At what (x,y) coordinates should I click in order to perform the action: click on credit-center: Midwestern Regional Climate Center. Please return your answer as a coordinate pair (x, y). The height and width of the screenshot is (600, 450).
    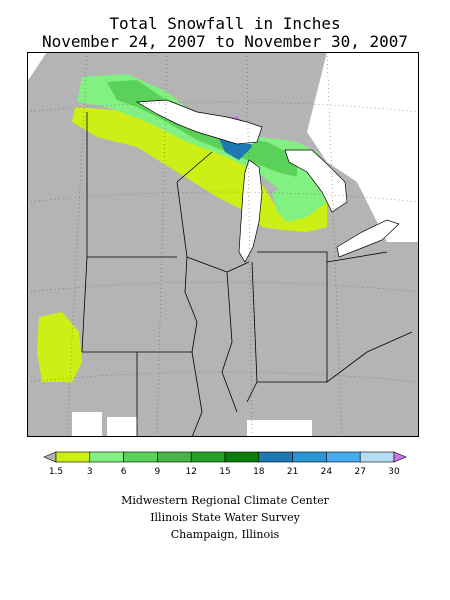
    Looking at the image, I should click on (225, 500).